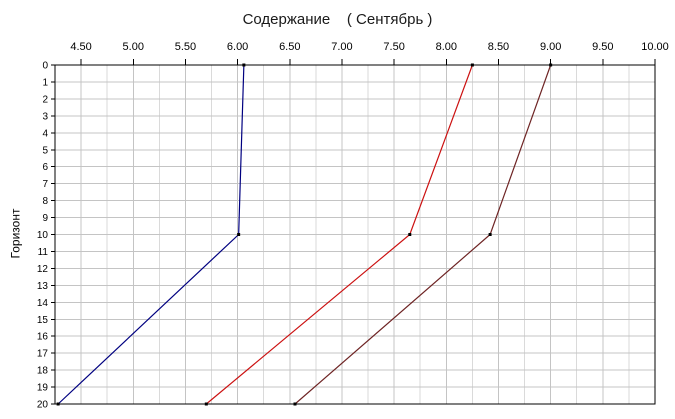 The width and height of the screenshot is (675, 419). What do you see at coordinates (45, 218) in the screenshot?
I see `y-axis-tick-label: 9` at bounding box center [45, 218].